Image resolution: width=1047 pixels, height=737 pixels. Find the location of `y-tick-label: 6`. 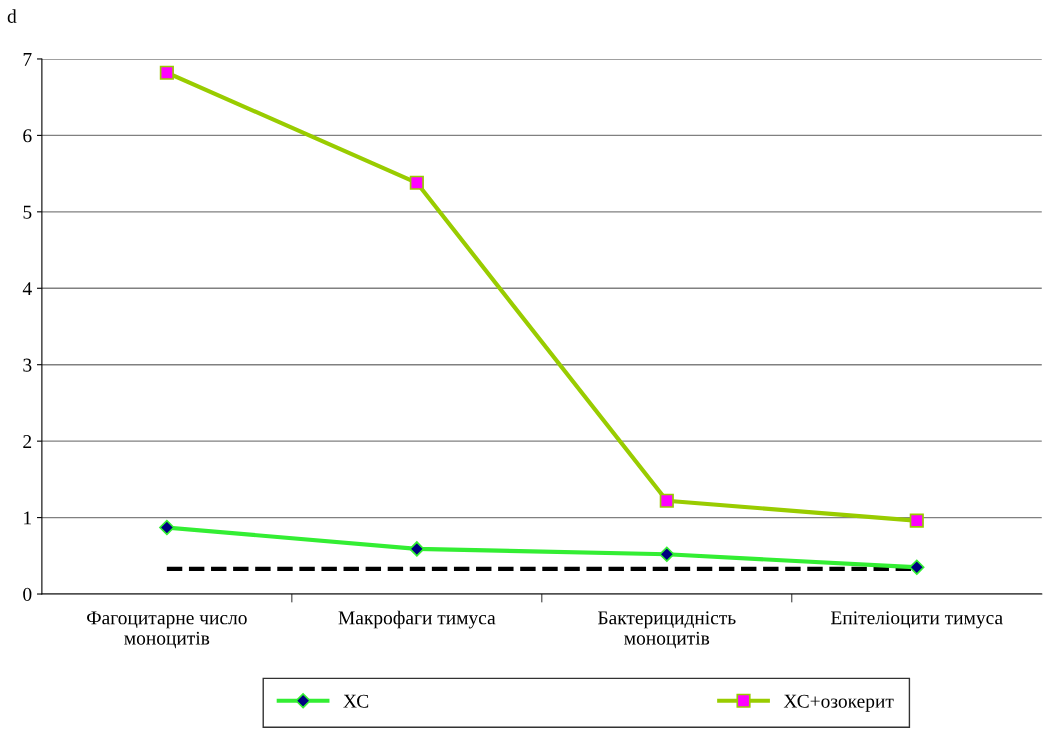

y-tick-label: 6 is located at coordinates (27, 136).